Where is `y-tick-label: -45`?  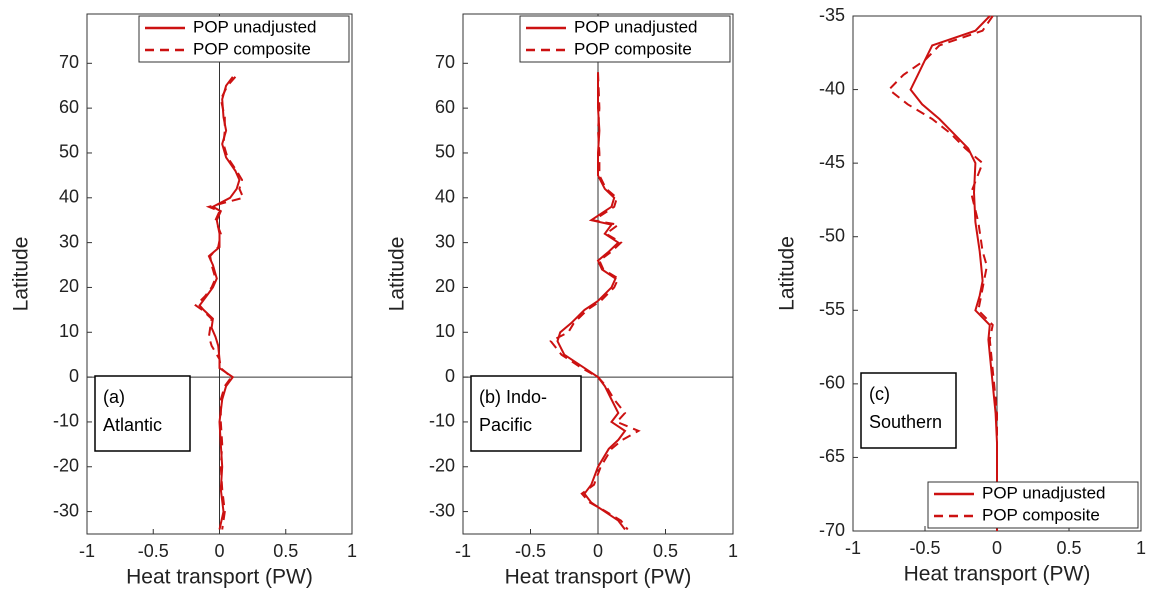
y-tick-label: -45 is located at coordinates (832, 162).